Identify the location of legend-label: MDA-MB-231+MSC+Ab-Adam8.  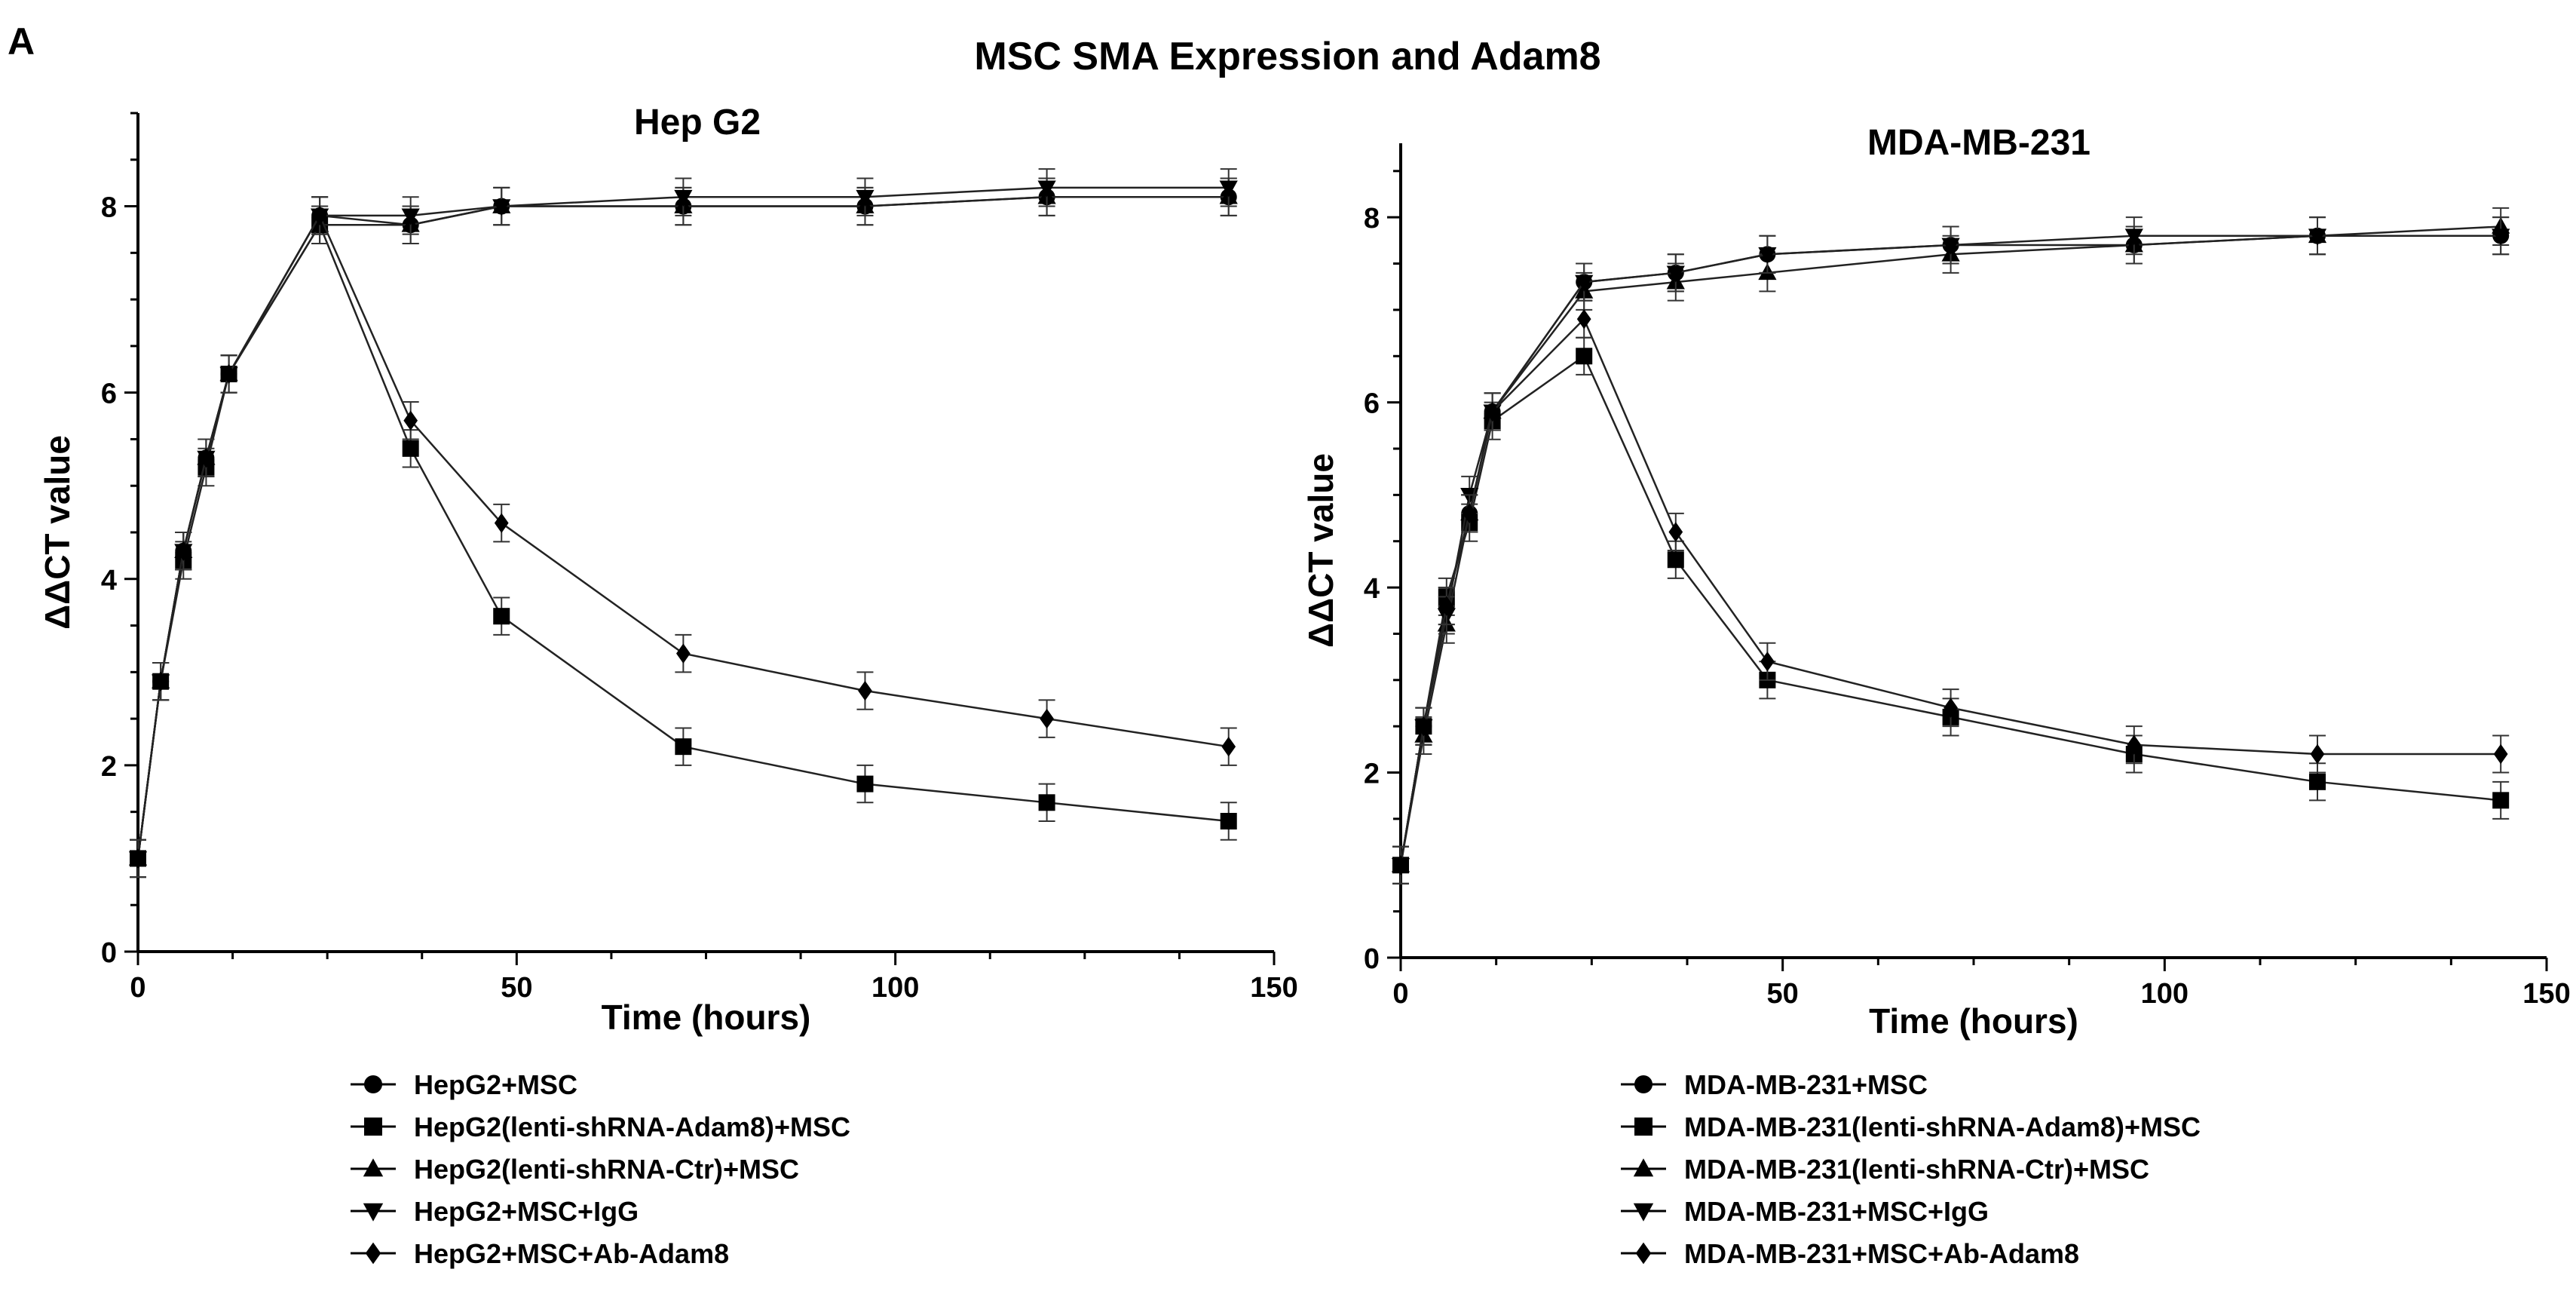
(1881, 1253).